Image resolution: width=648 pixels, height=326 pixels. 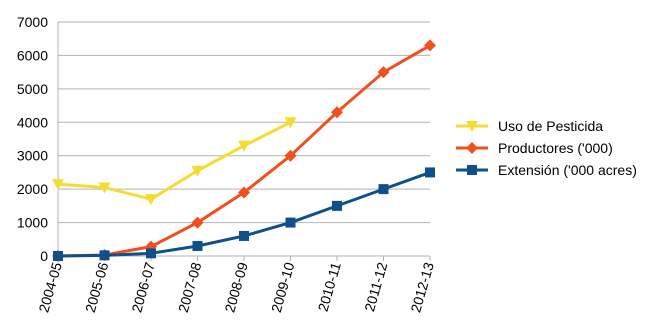 I want to click on legend-label: Uso de Pesticida, so click(x=550, y=126).